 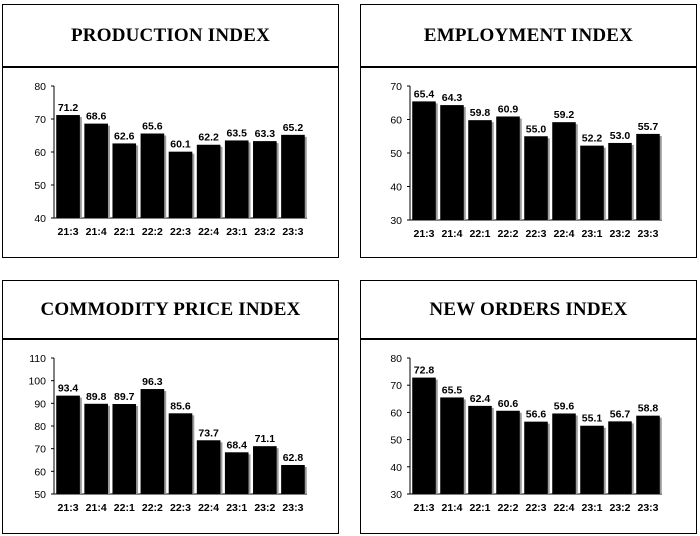 I want to click on y-tick-label: 30, so click(x=396, y=495).